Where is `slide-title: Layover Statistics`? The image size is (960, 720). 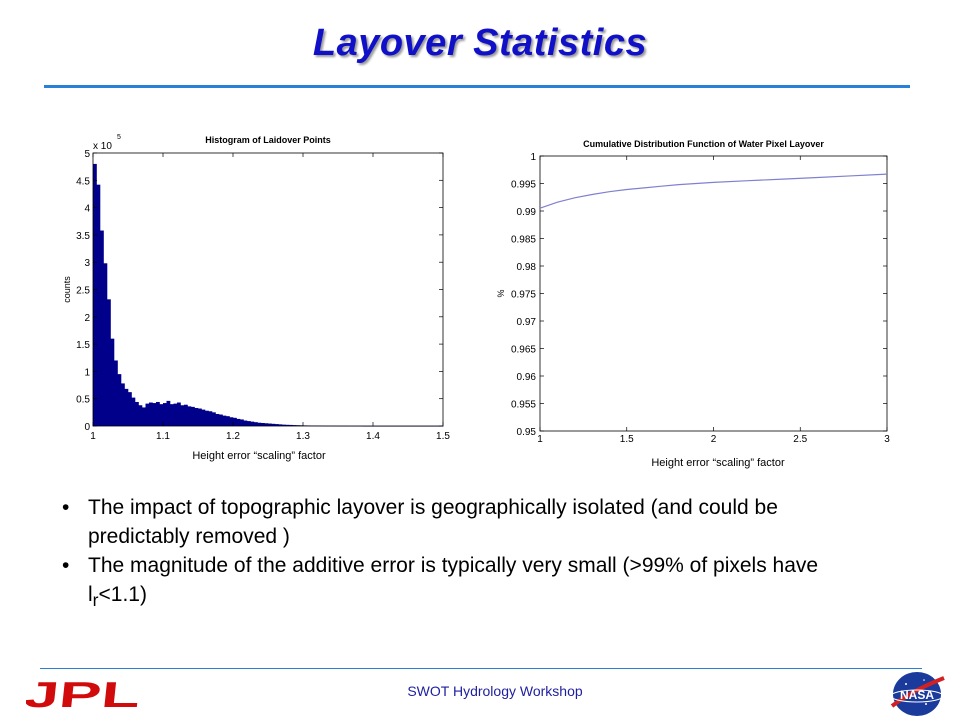
slide-title: Layover Statistics is located at coordinates (480, 43).